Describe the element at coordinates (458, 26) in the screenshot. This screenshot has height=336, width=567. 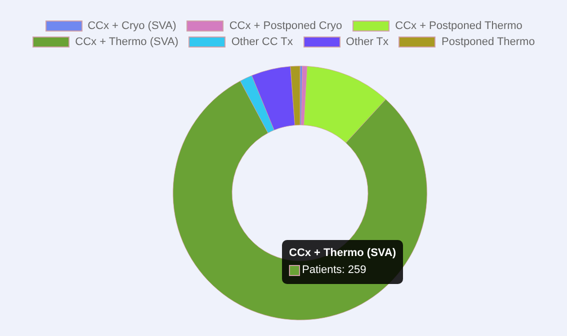
I see `legend-label: CCx + Postponed Thermo` at that location.